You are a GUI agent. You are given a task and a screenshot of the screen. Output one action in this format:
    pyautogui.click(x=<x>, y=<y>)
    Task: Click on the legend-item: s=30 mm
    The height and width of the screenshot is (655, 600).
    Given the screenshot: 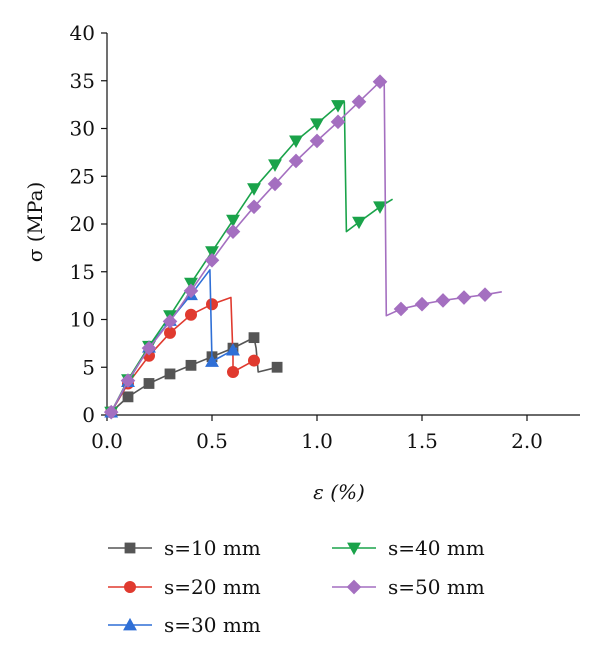 What is the action you would take?
    pyautogui.click(x=184, y=625)
    